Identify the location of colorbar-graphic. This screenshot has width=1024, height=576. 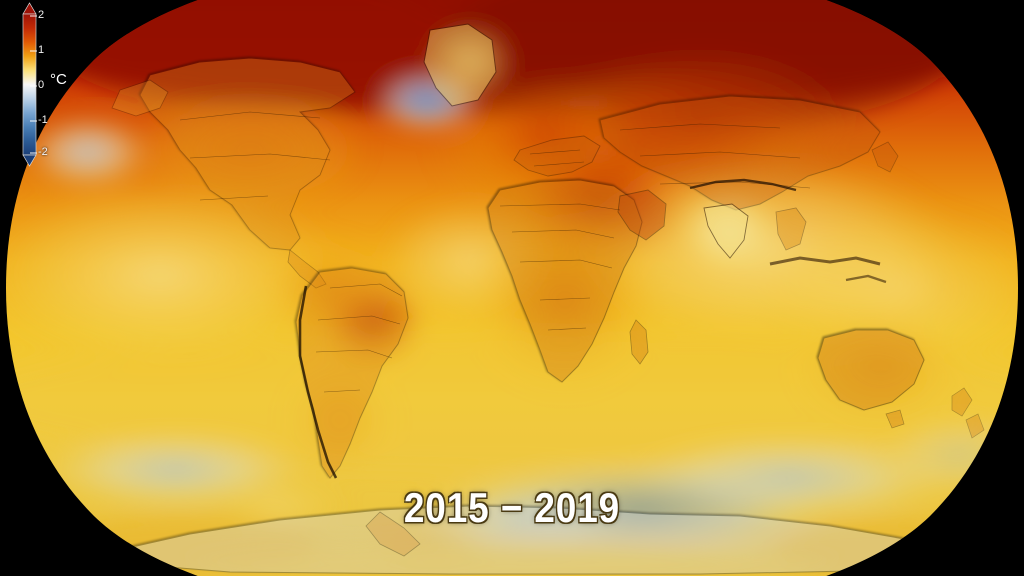
(29, 84).